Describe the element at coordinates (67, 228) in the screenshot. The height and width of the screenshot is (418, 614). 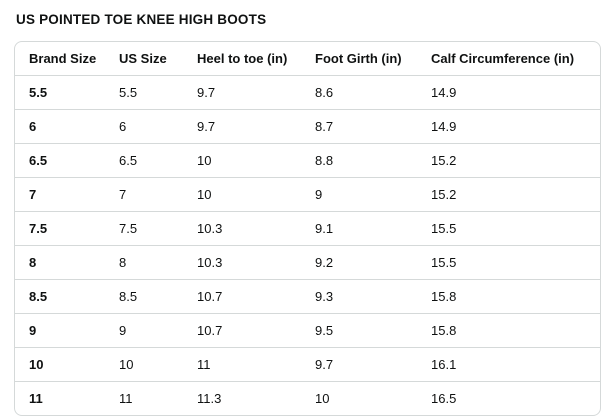
I see `brand-size-cell: 7.5` at that location.